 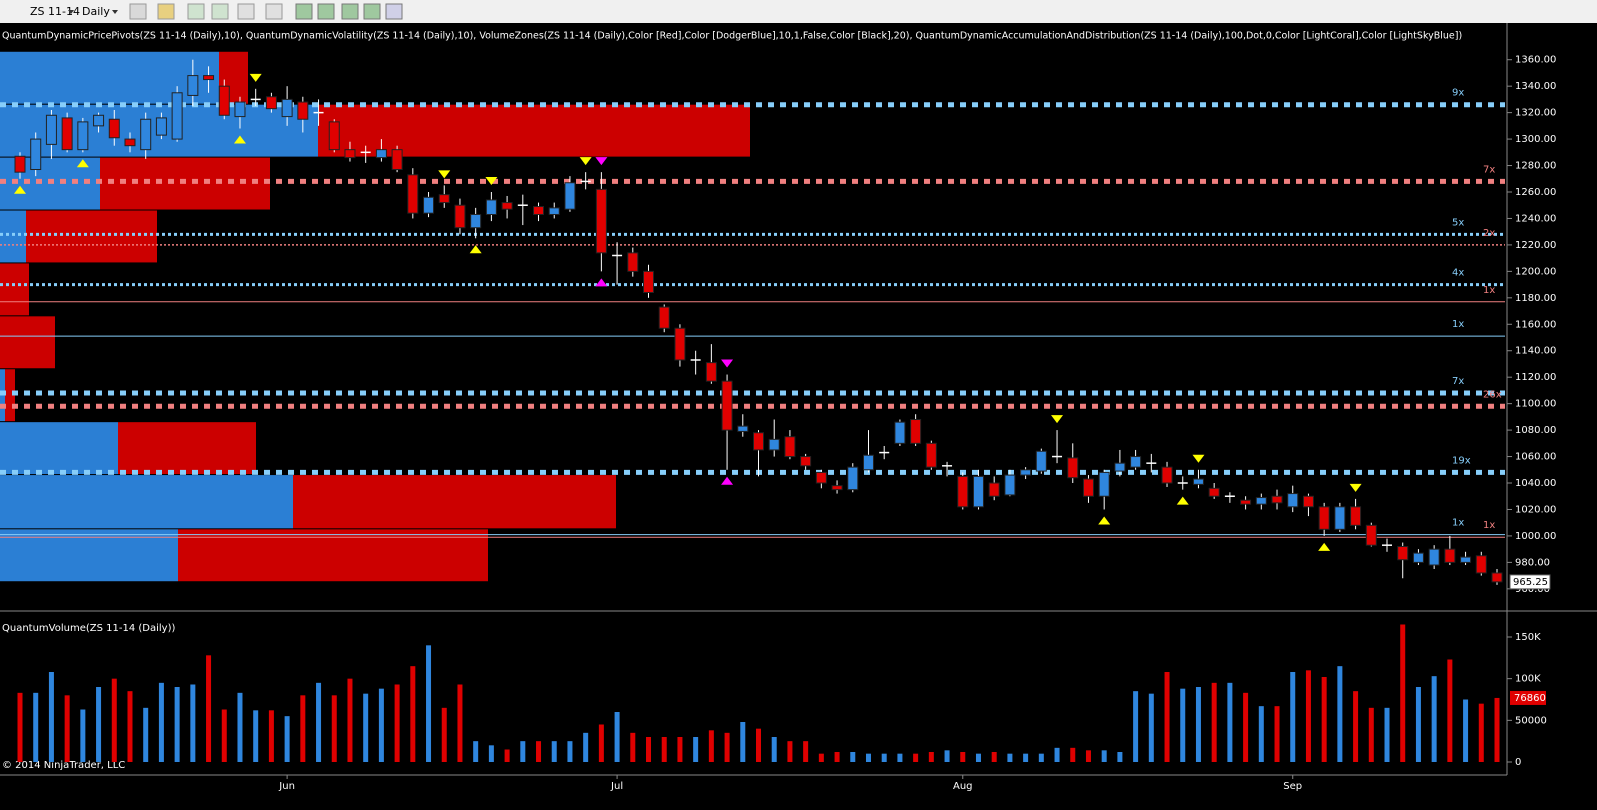 What do you see at coordinates (1518, 762) in the screenshot?
I see `y-tick-label: 0` at bounding box center [1518, 762].